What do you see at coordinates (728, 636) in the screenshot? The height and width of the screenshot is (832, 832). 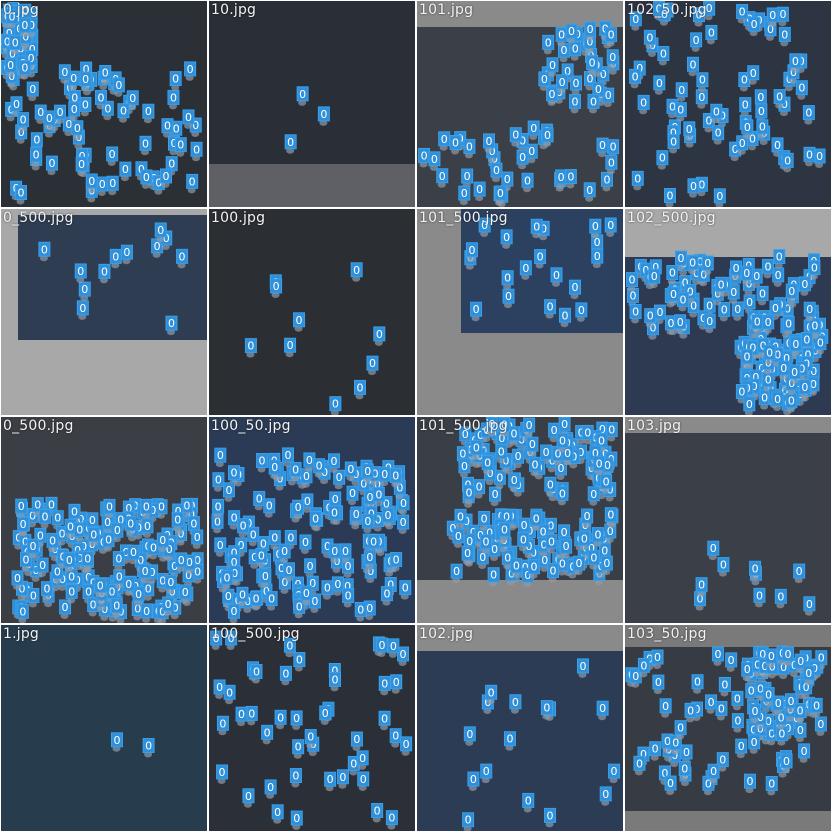 I see `background-region` at bounding box center [728, 636].